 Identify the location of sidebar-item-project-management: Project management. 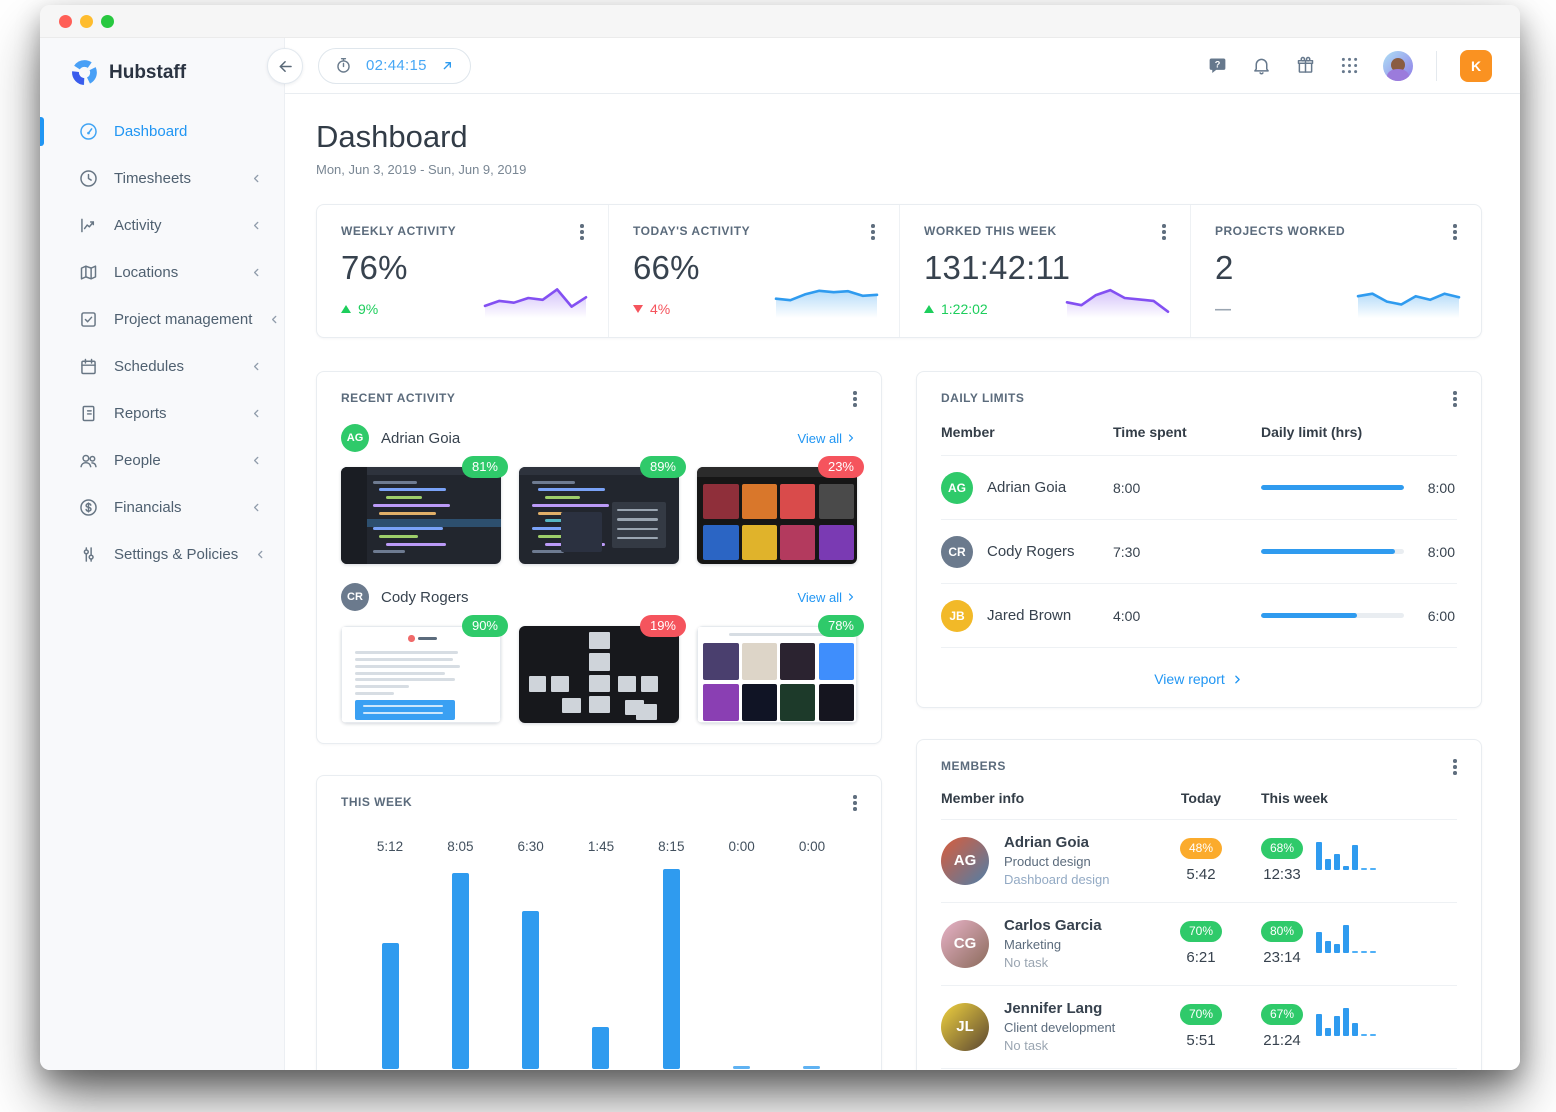
(162, 319).